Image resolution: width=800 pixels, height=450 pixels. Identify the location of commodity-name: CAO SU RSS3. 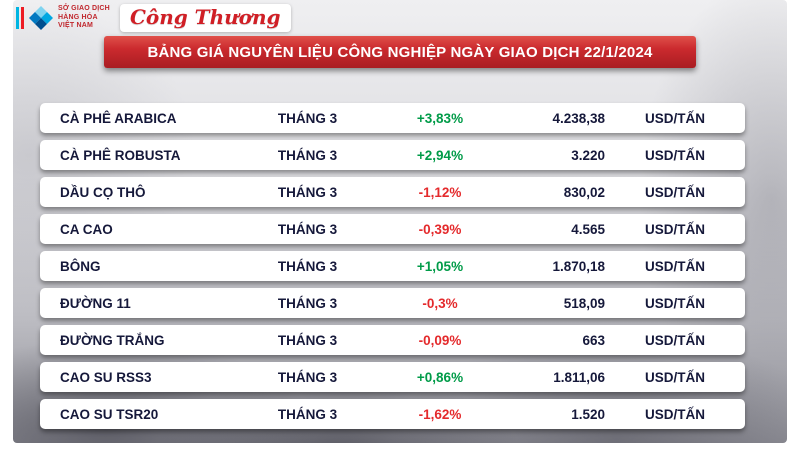
(106, 377).